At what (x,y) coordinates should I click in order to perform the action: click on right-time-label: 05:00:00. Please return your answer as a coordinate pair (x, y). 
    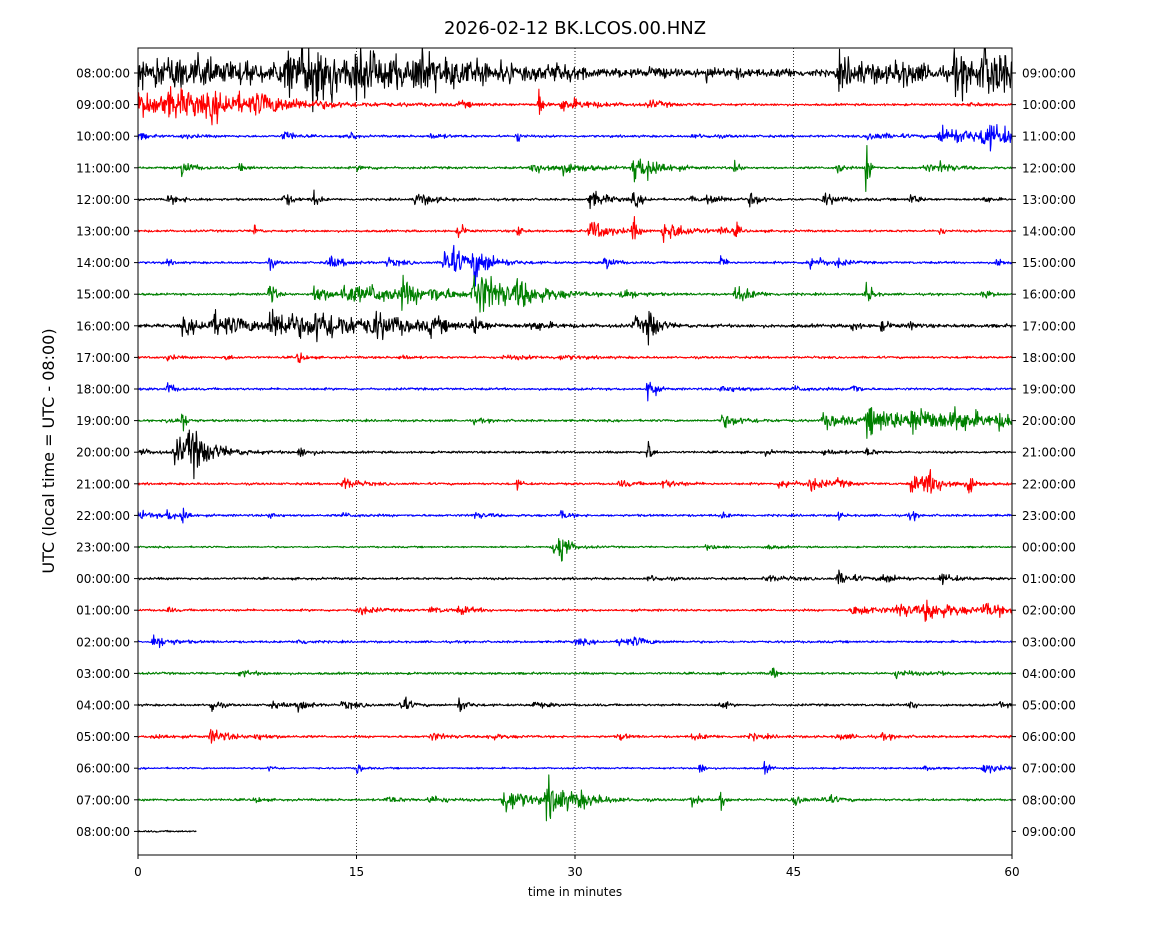
    Looking at the image, I should click on (1049, 706).